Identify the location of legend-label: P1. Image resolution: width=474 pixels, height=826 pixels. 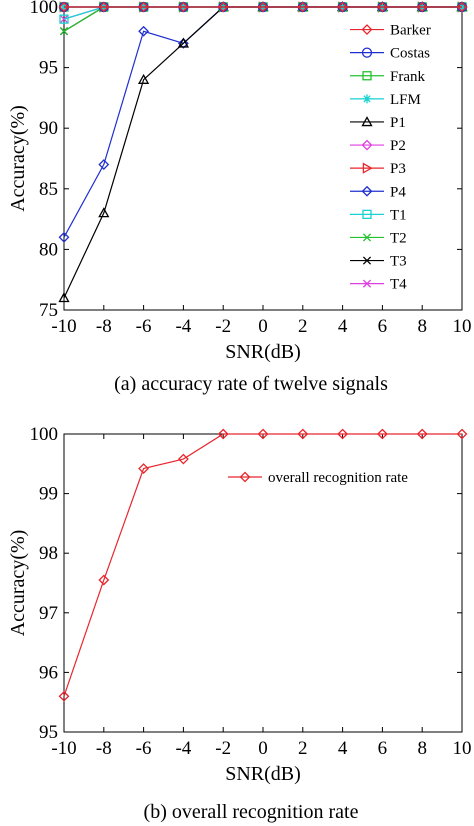
(398, 123).